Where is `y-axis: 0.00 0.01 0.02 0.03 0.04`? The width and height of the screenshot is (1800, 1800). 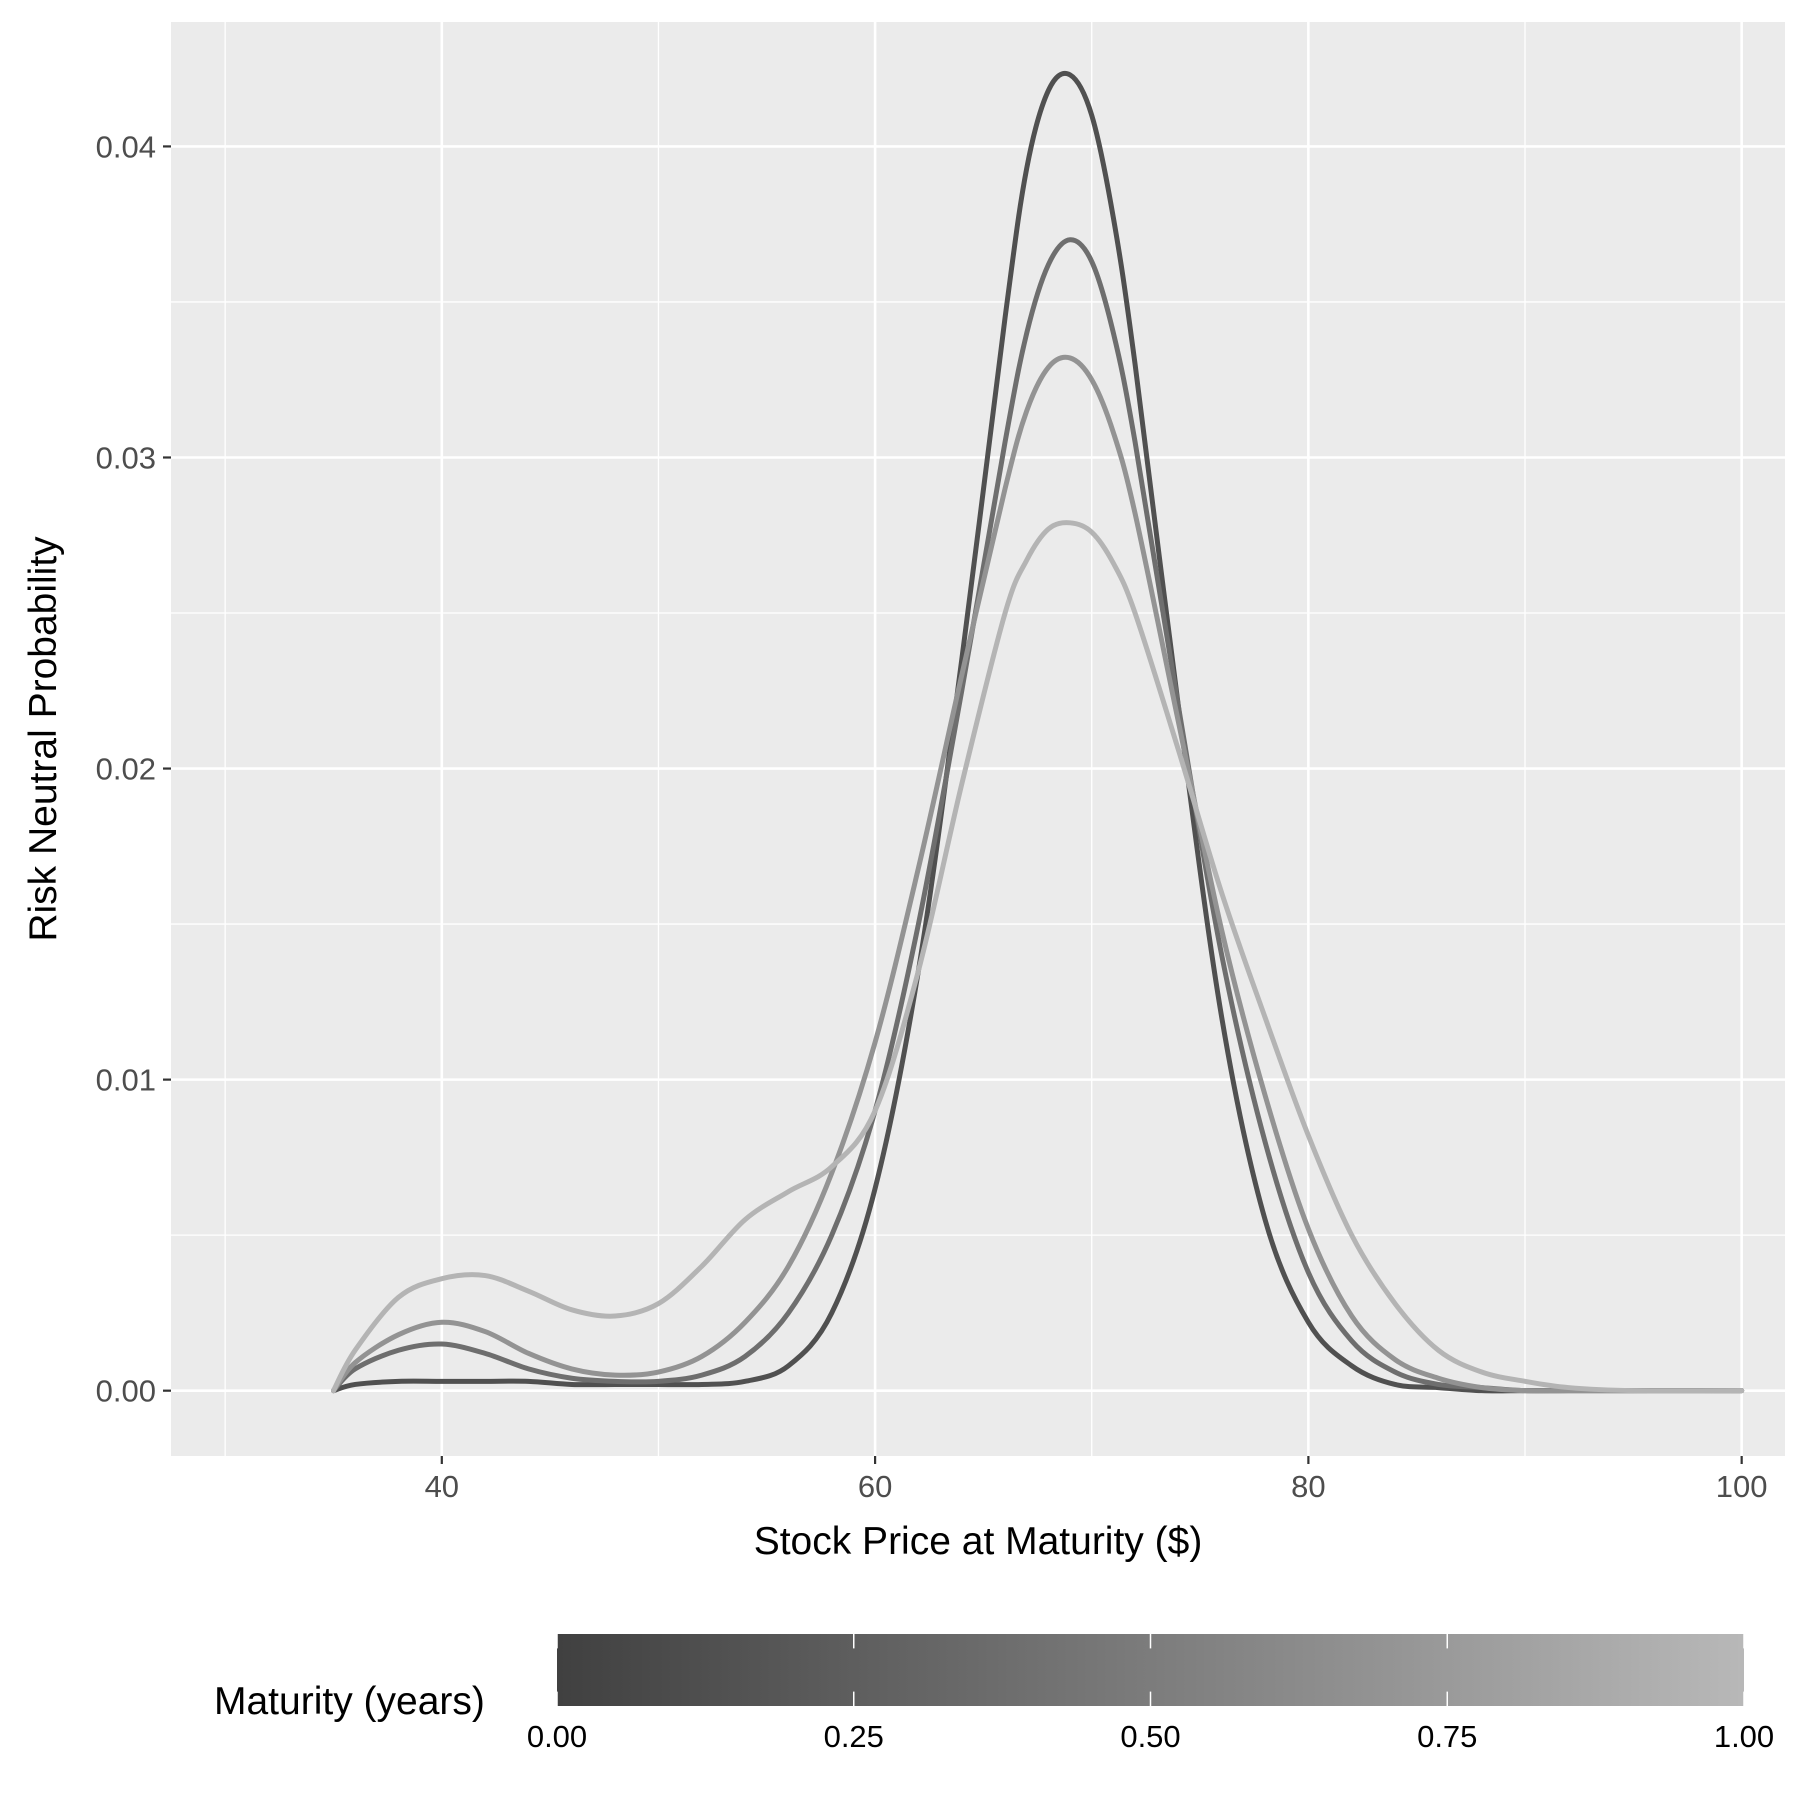 y-axis: 0.00 0.01 0.02 0.03 0.04 is located at coordinates (133, 769).